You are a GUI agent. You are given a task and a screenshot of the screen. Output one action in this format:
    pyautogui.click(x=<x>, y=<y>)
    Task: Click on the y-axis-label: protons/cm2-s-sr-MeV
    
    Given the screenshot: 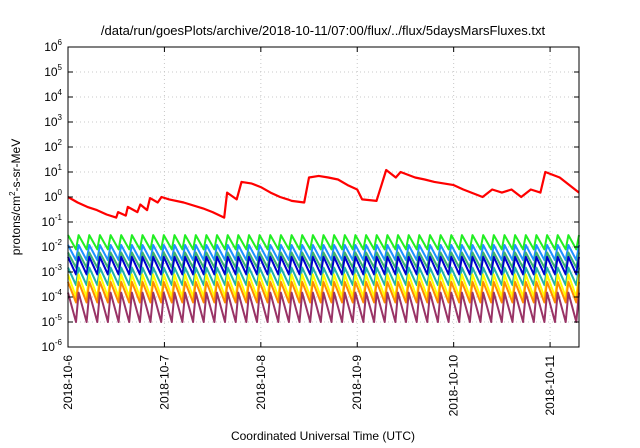 What is the action you would take?
    pyautogui.click(x=15, y=197)
    